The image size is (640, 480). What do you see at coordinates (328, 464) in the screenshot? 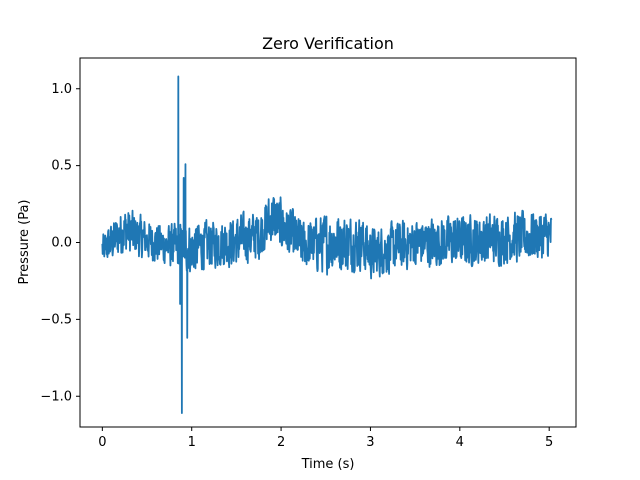
I see `x-axis-label: Time (s)` at bounding box center [328, 464].